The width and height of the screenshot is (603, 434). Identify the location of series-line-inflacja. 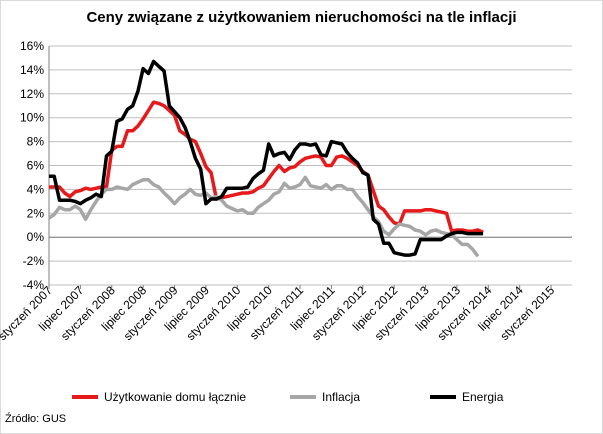
(264, 216).